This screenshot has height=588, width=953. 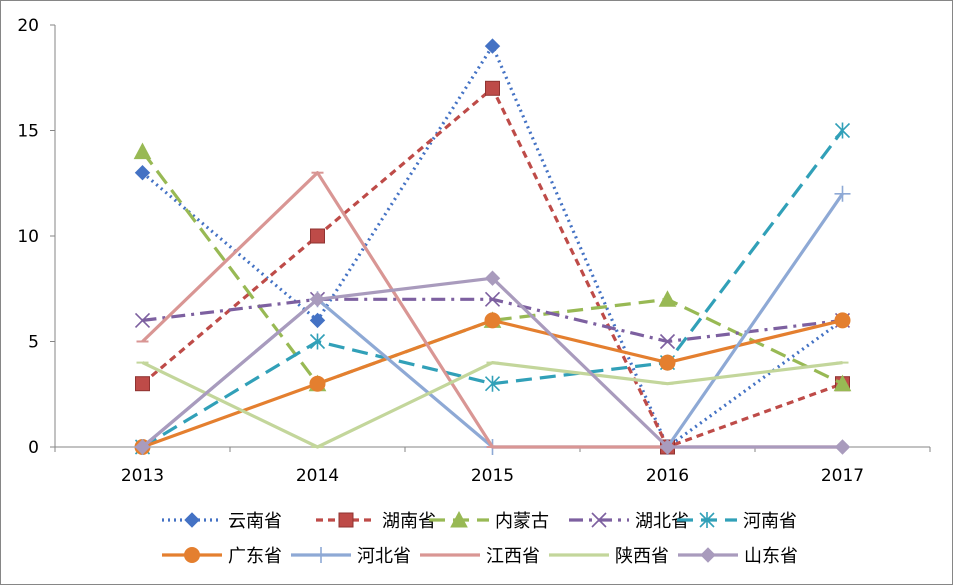 I want to click on series-line, so click(x=492, y=405).